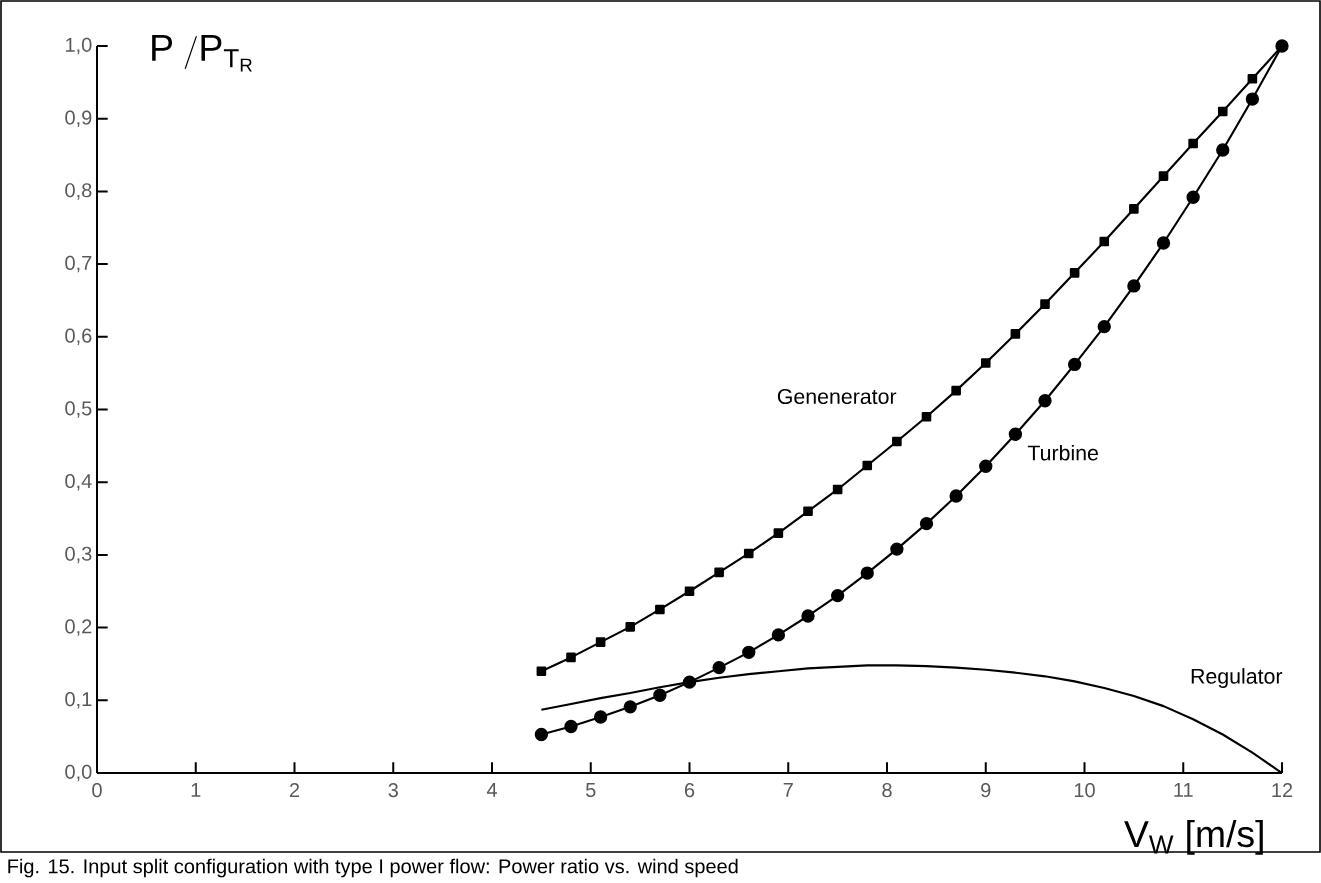  Describe the element at coordinates (78, 264) in the screenshot. I see `y-tick-label: 0,7` at that location.